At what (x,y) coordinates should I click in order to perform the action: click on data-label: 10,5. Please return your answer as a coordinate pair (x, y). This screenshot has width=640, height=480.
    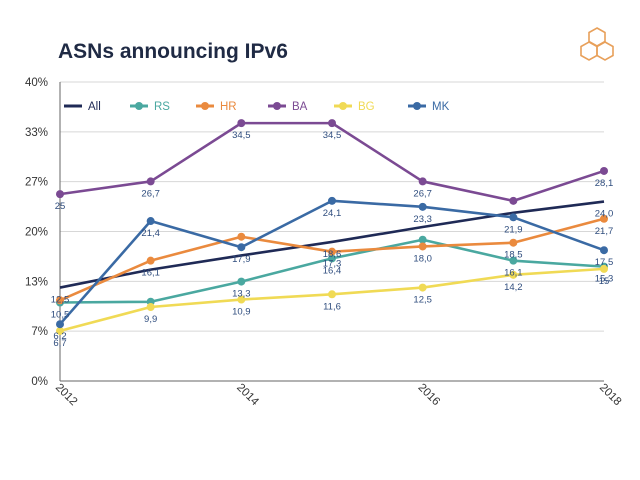
    Looking at the image, I should click on (60, 315).